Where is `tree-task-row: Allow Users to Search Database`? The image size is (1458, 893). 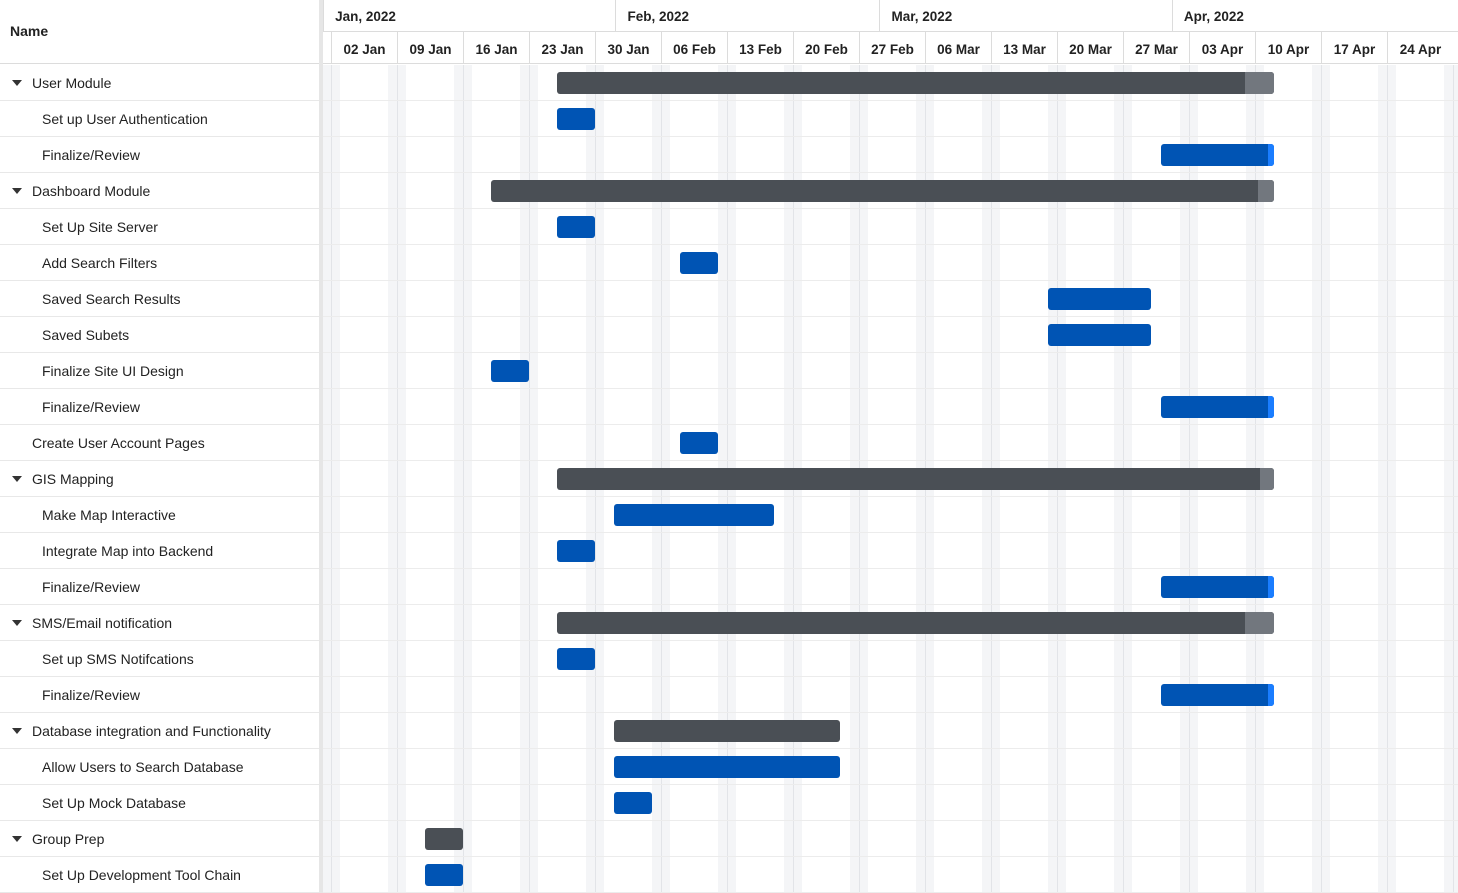
tree-task-row: Allow Users to Search Database is located at coordinates (159, 767).